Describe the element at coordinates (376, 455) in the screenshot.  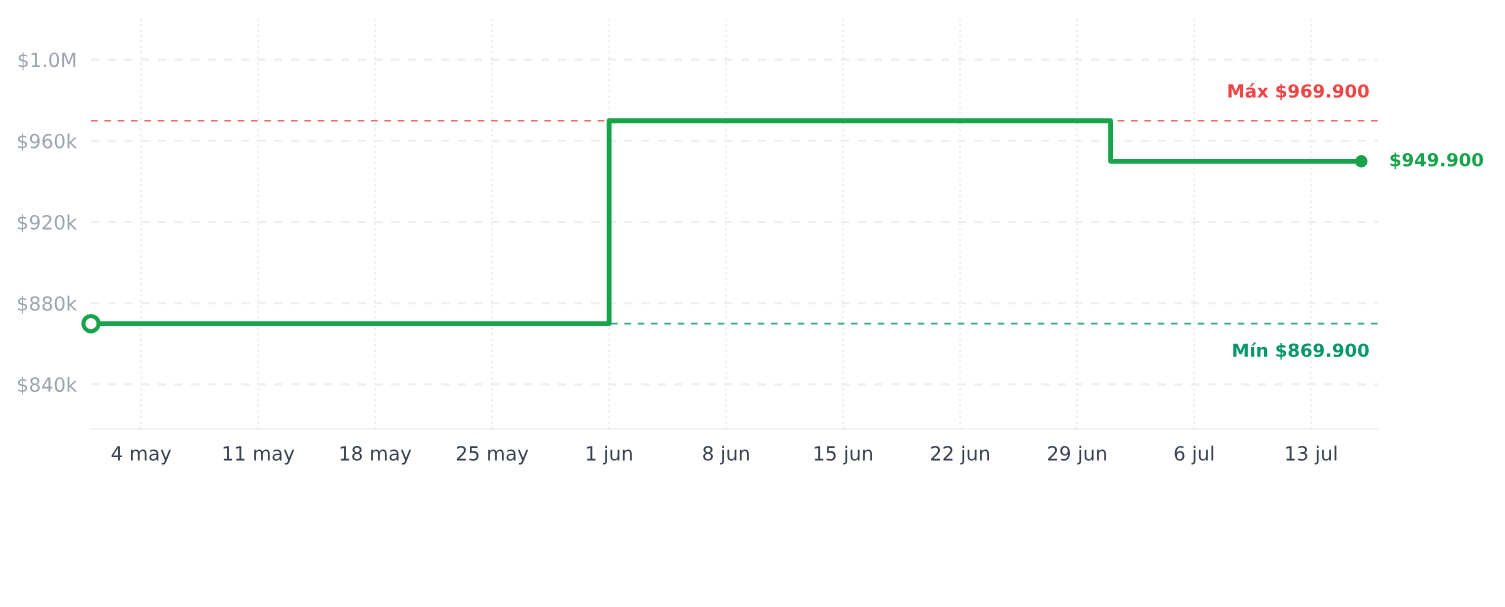
I see `x-tick-label: 18 may` at that location.